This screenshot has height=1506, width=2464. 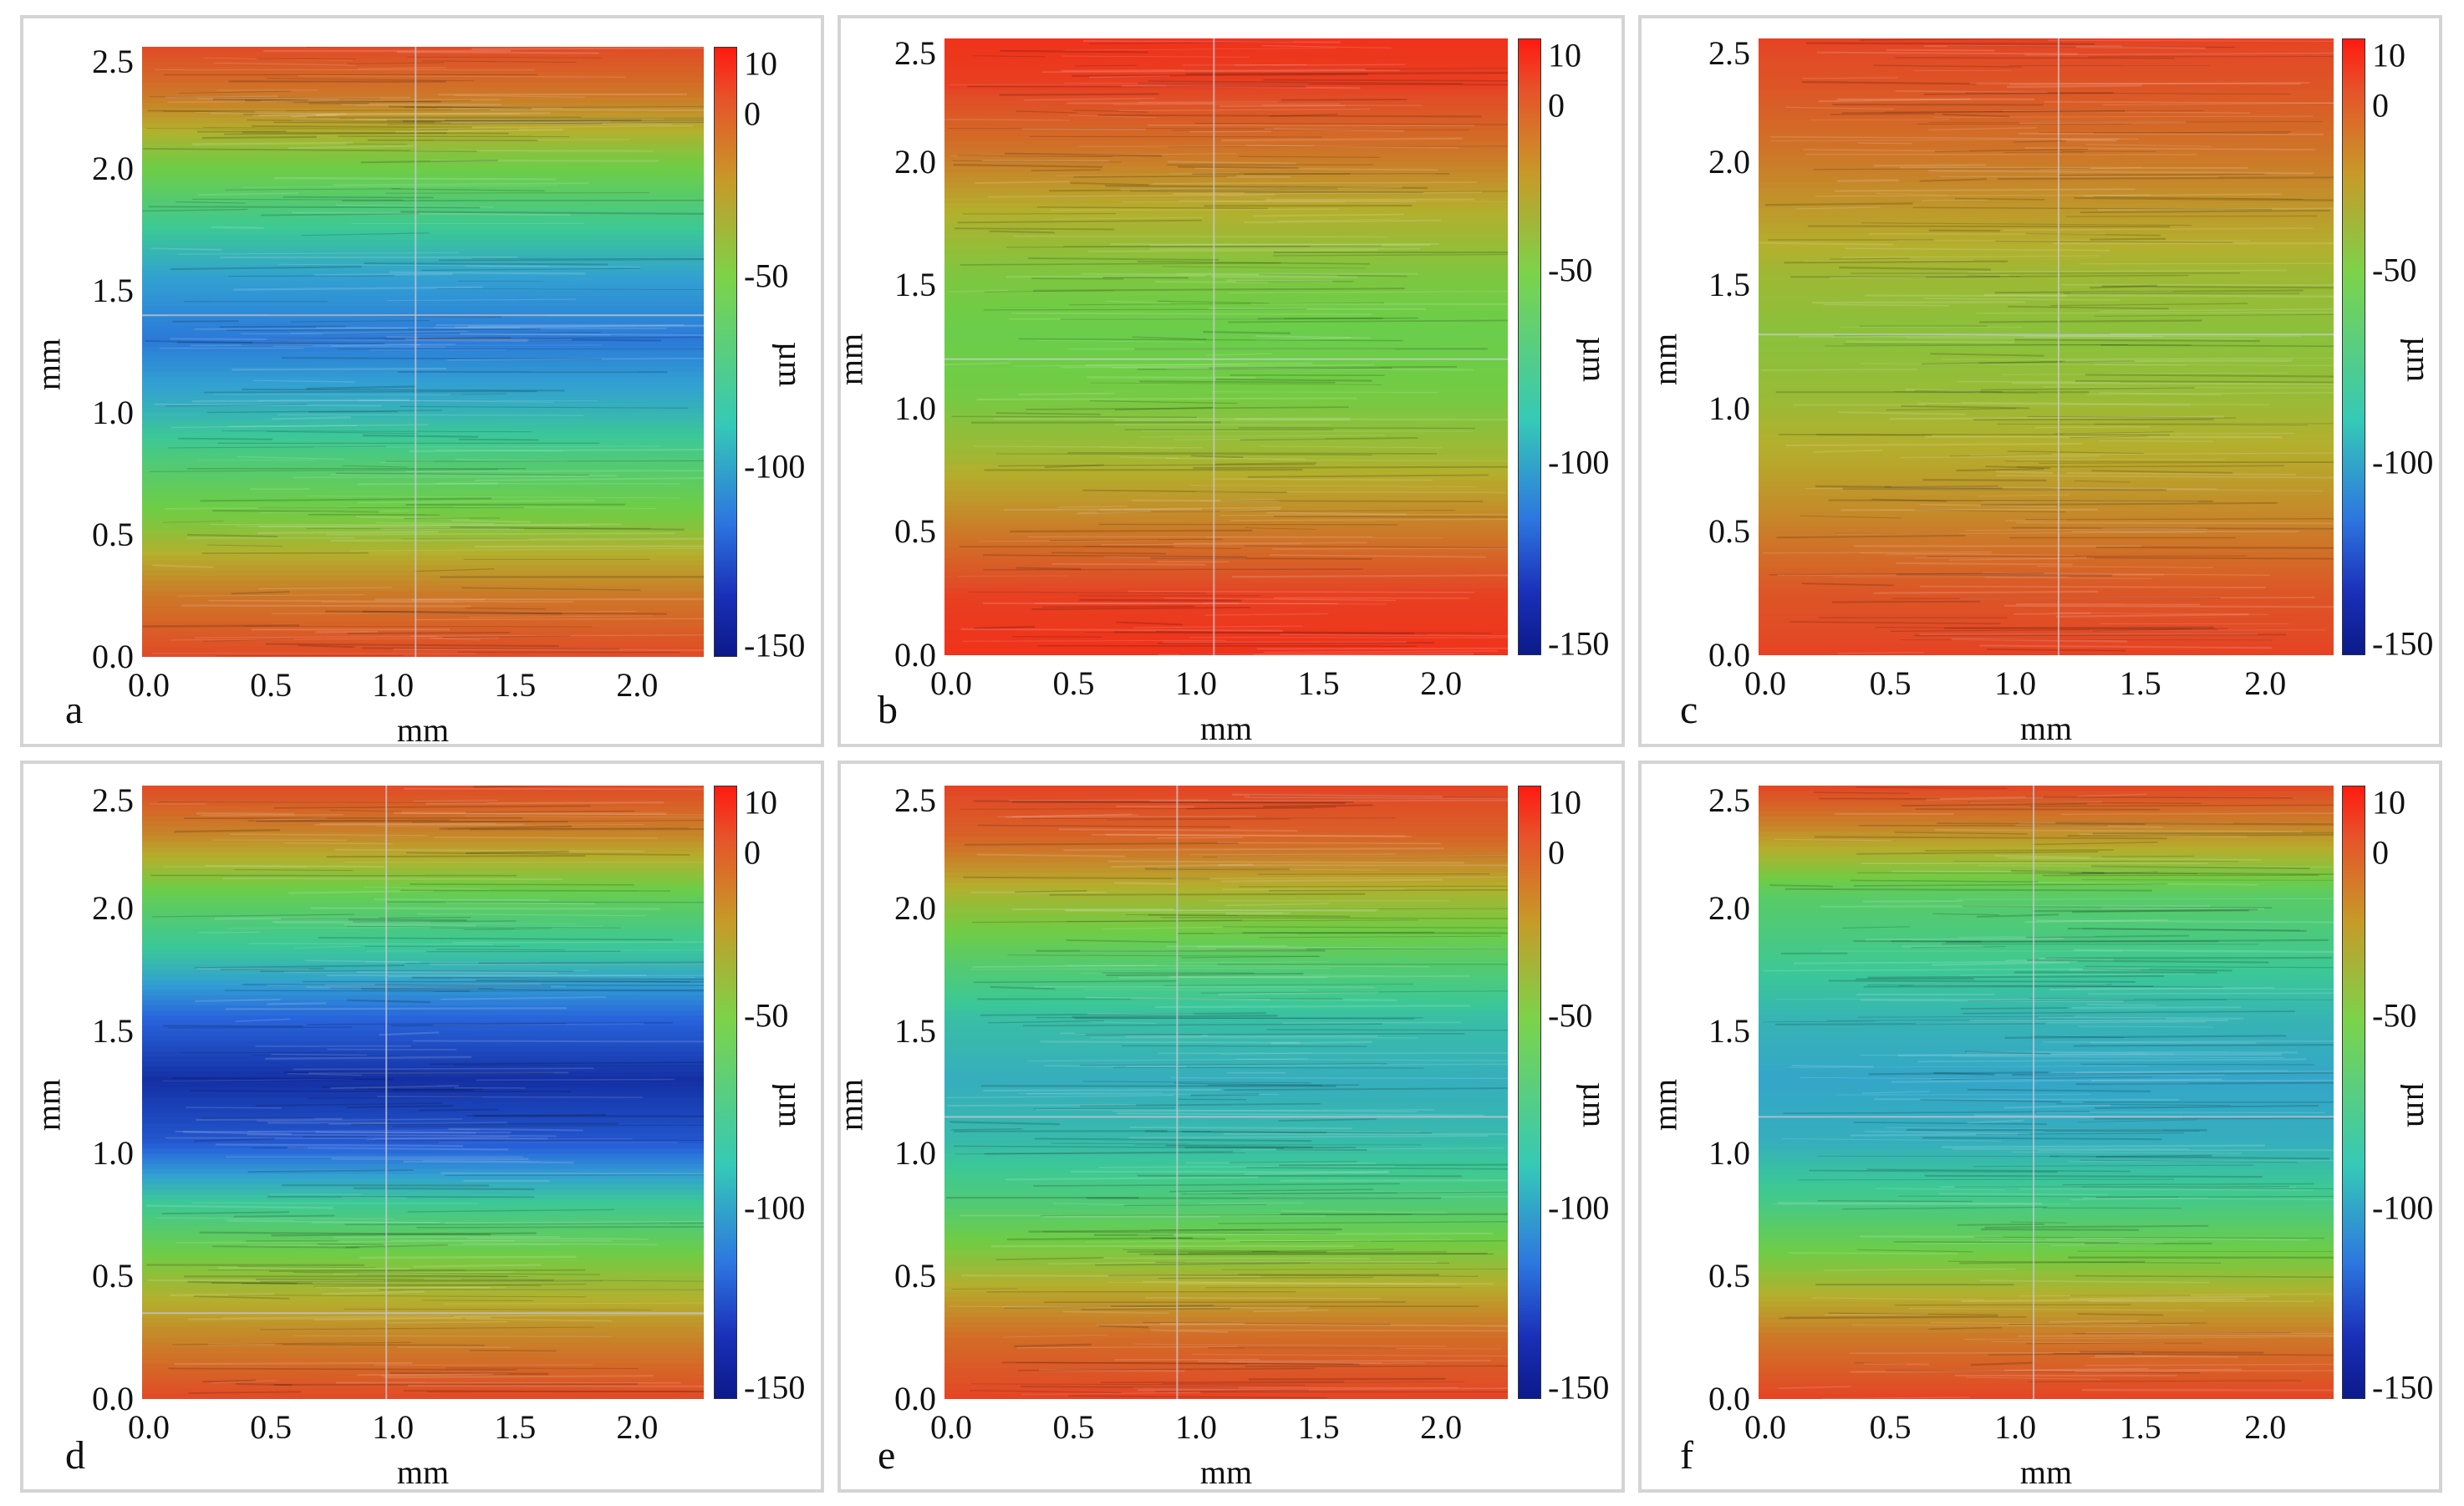 I want to click on panel-letter: a, so click(x=74, y=710).